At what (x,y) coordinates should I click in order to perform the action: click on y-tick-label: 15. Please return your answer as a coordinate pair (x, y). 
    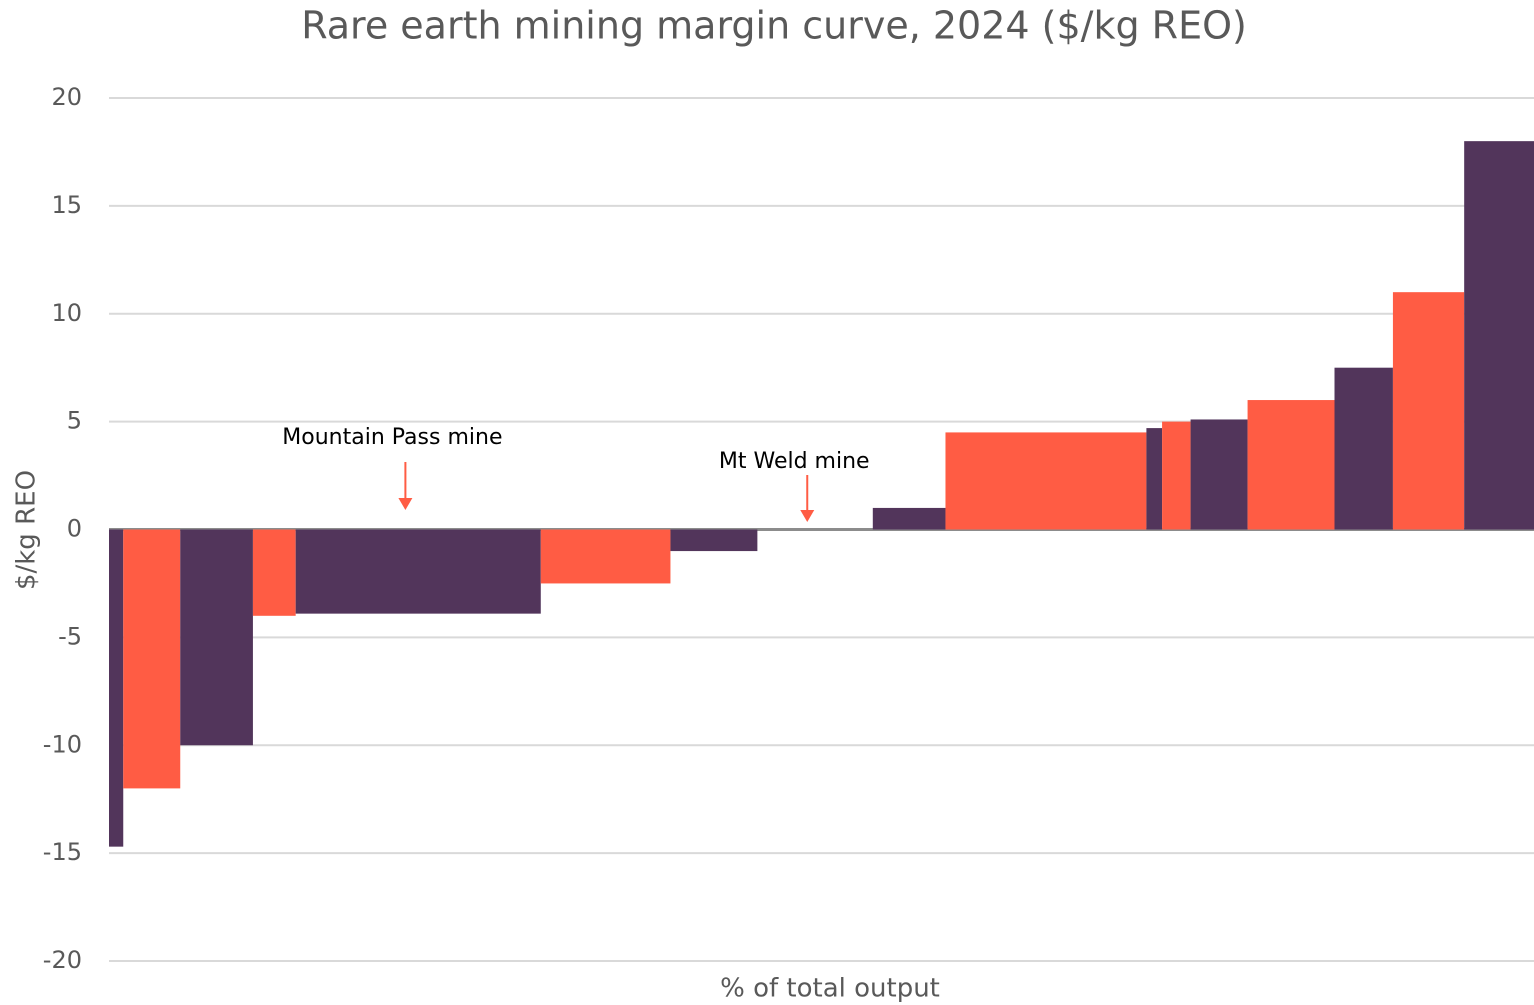
    Looking at the image, I should click on (66, 205).